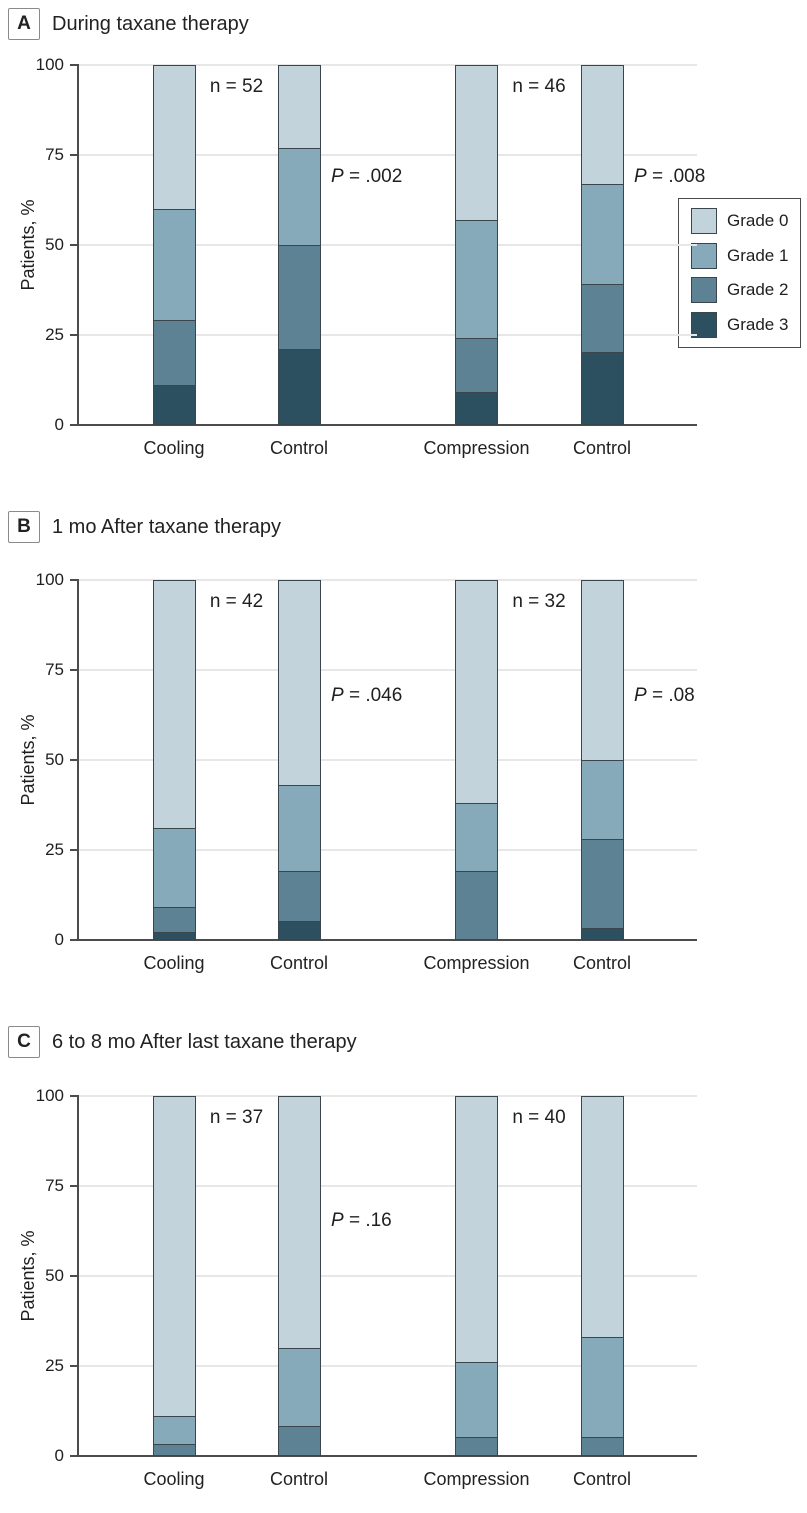  Describe the element at coordinates (664, 695) in the screenshot. I see `p-value-label: P = .08` at that location.